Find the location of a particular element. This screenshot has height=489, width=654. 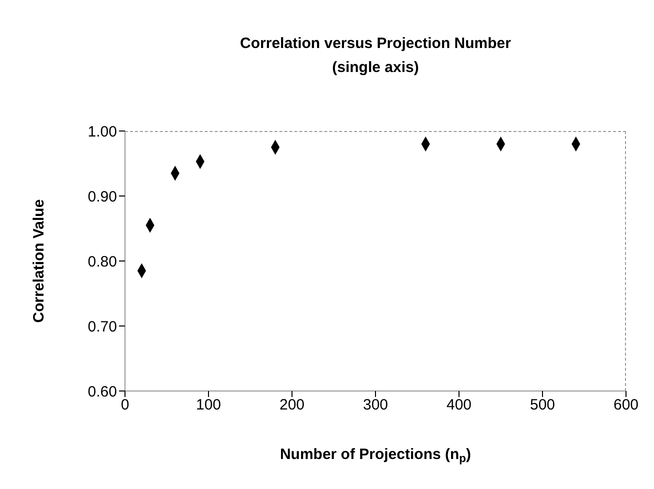

y-tick-label: 0.60 is located at coordinates (102, 391).